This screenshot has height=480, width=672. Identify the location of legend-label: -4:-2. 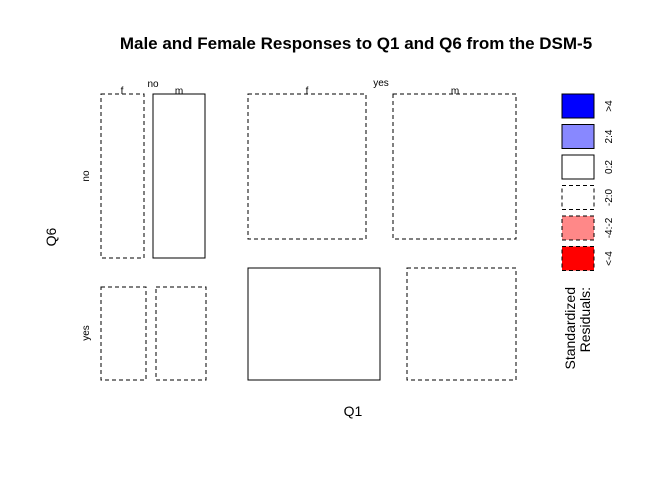
(609, 227).